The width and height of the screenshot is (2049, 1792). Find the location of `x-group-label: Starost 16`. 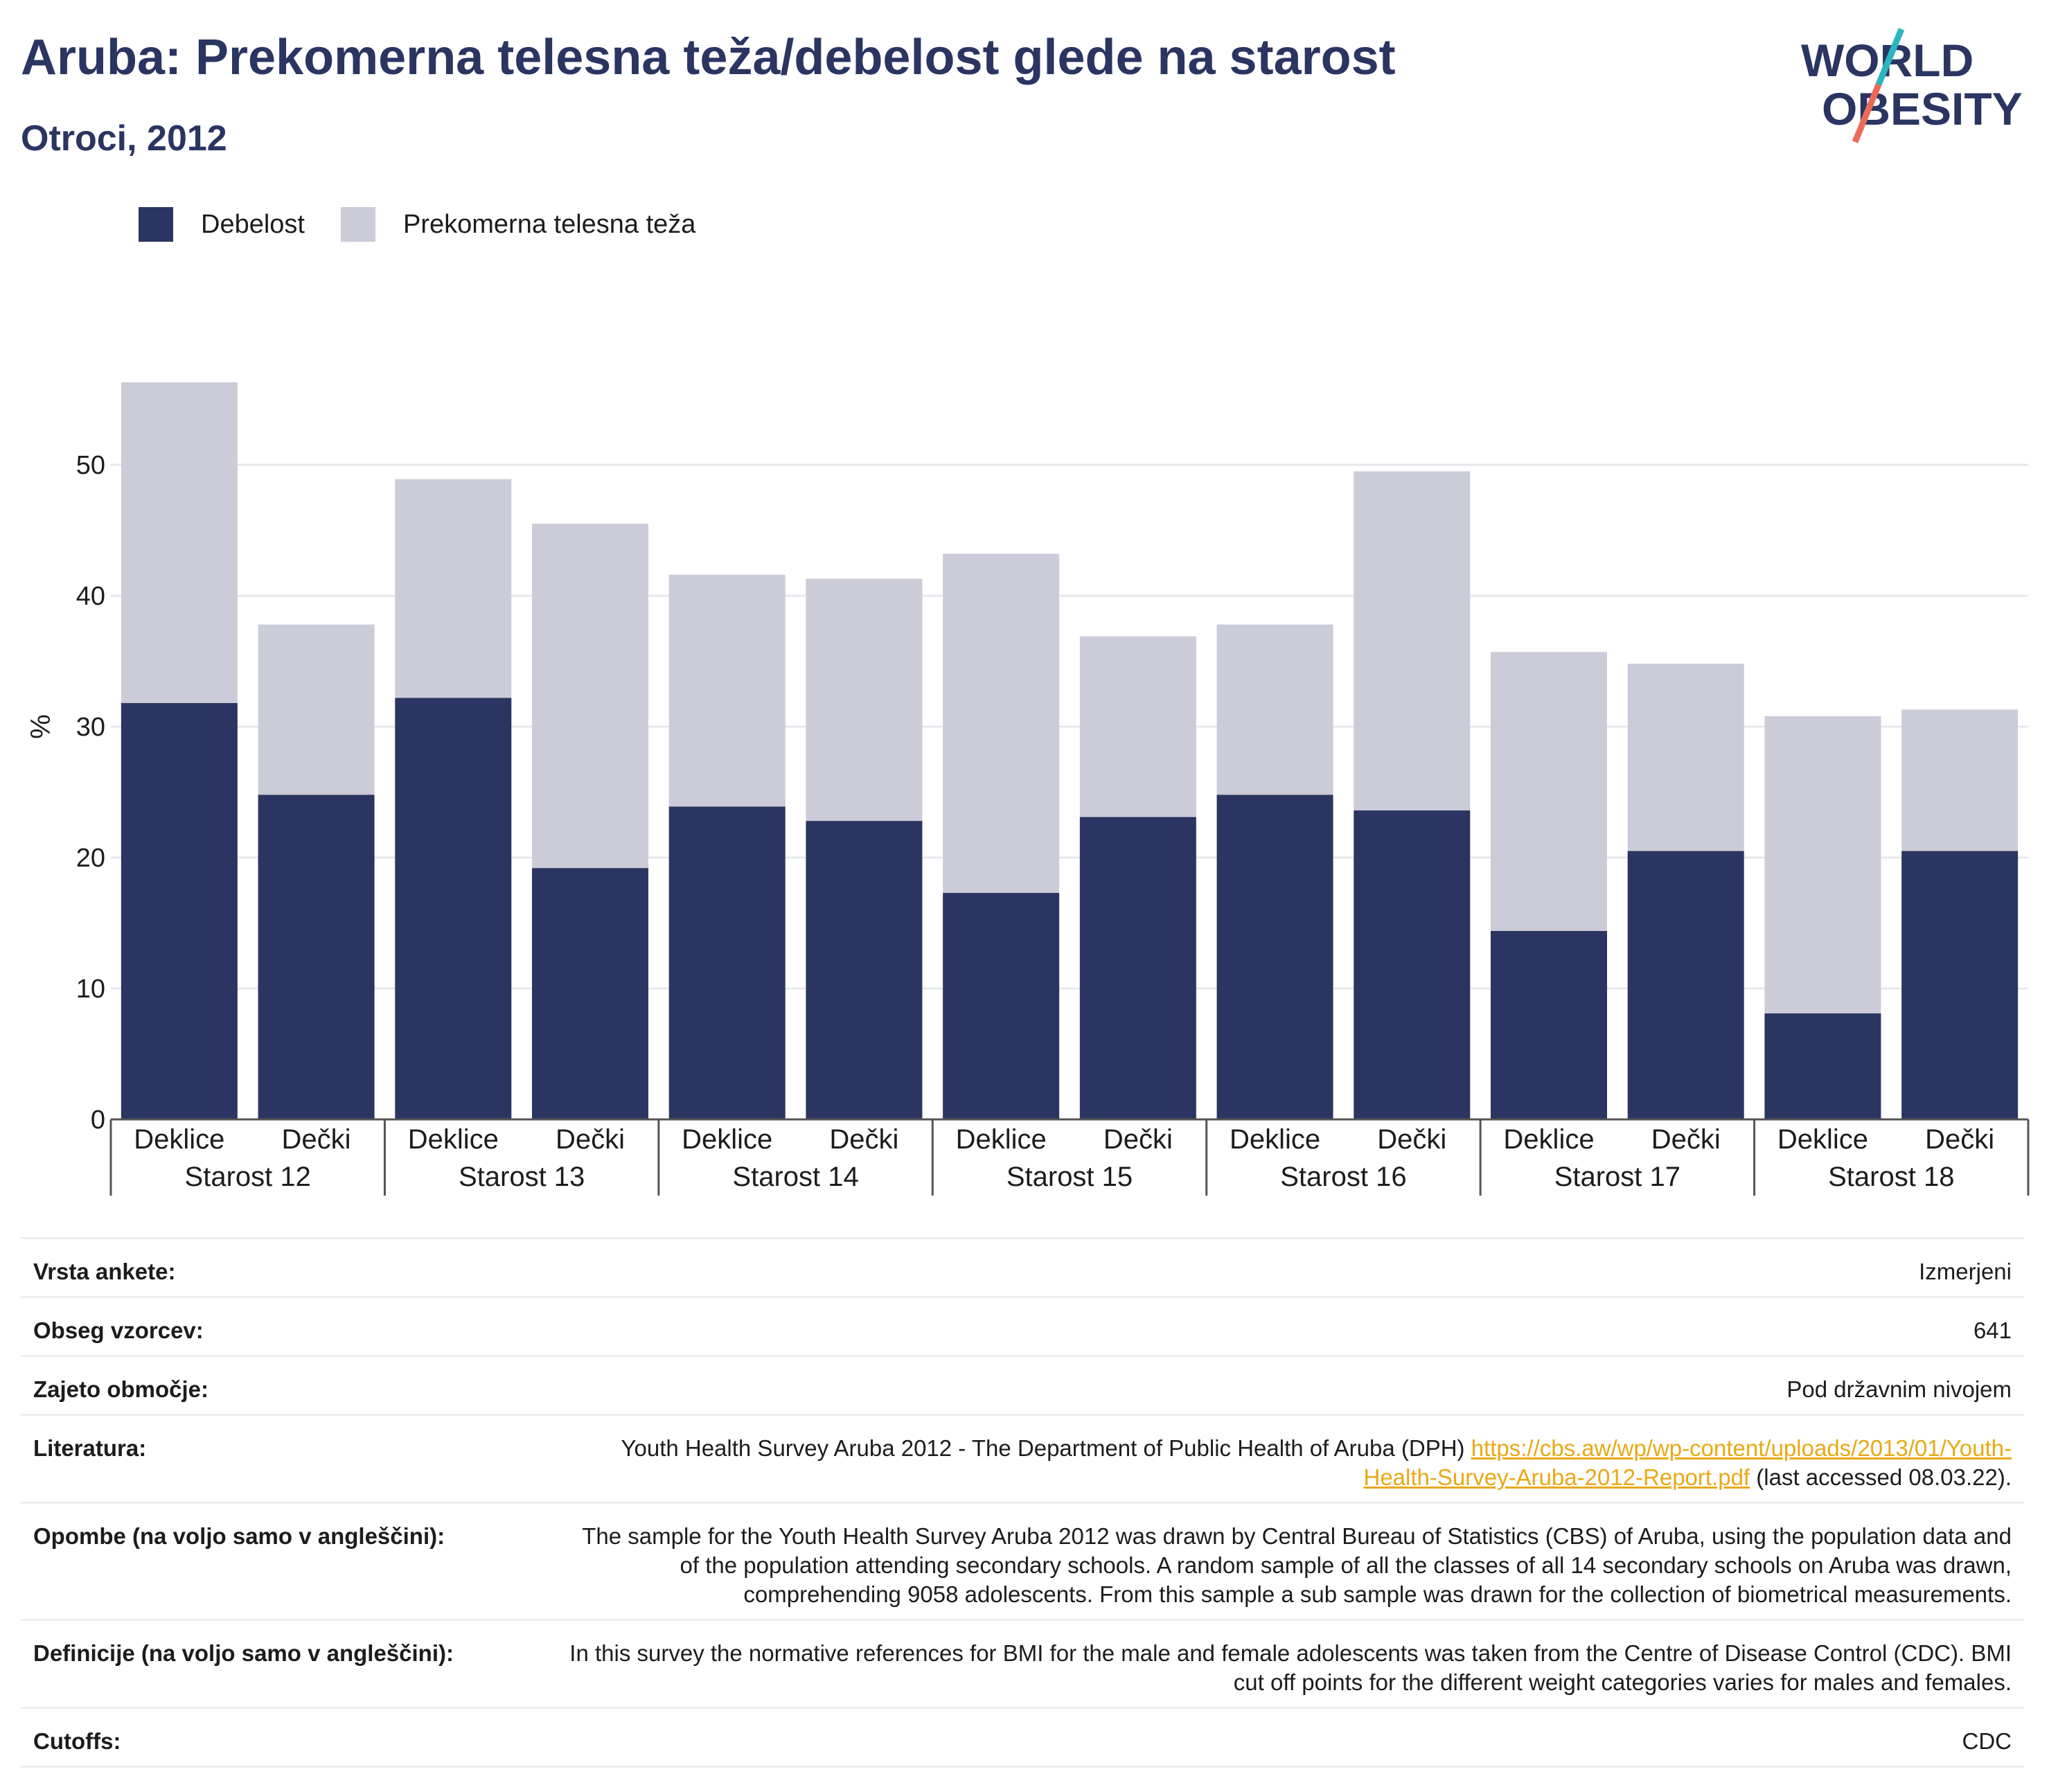

x-group-label: Starost 16 is located at coordinates (1343, 1177).